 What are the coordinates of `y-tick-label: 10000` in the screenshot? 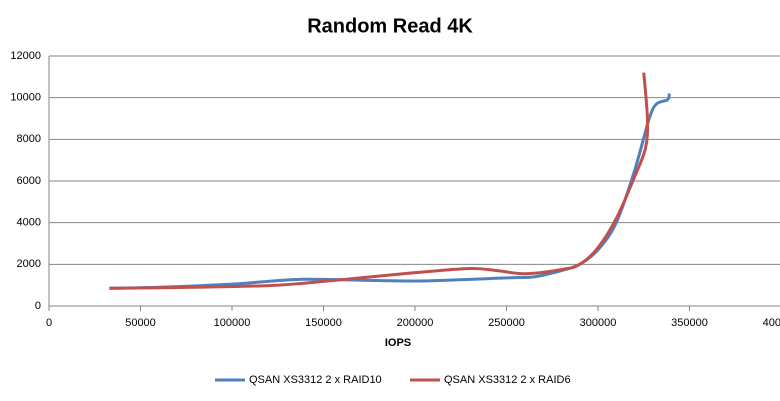 It's located at (25, 98).